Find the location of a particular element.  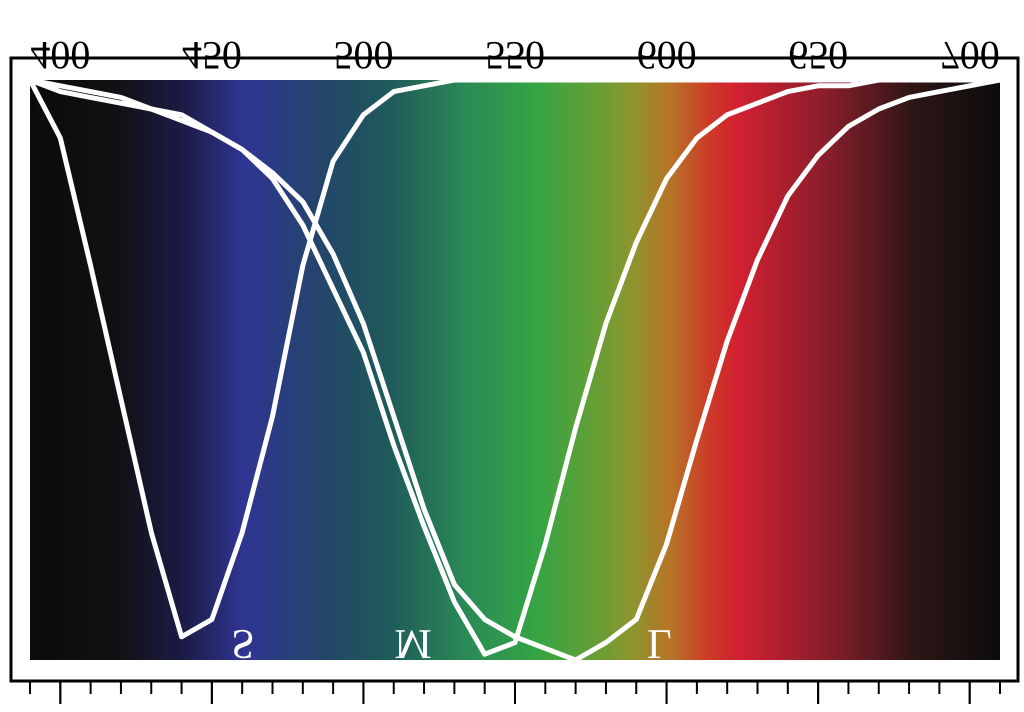

series-label: M is located at coordinates (412, 643).